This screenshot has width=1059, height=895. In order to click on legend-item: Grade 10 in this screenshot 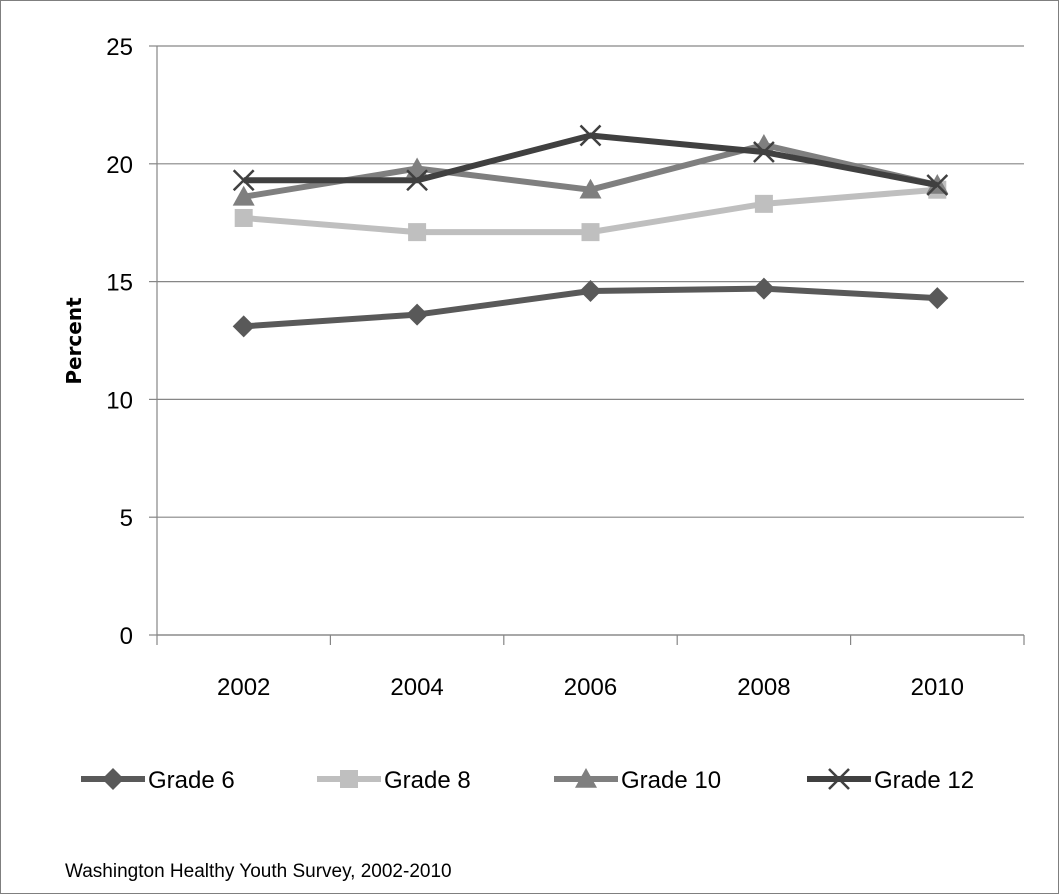, I will do `click(637, 780)`.